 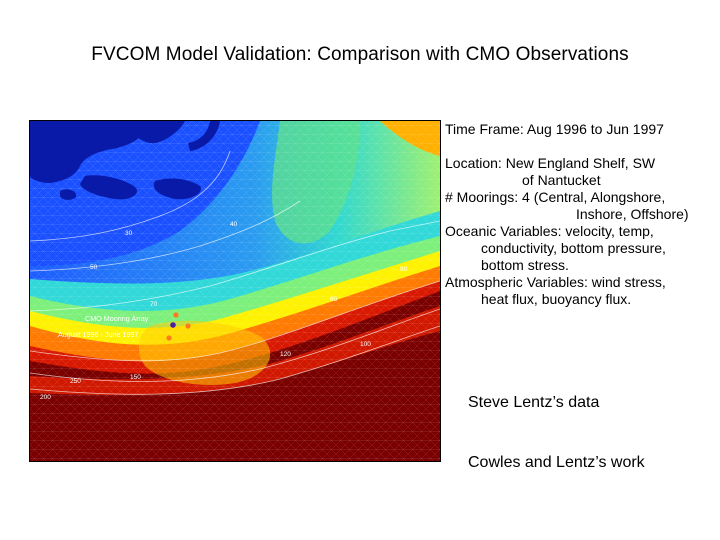 What do you see at coordinates (117, 318) in the screenshot?
I see `mooring-array-label: CMO Mooring Array` at bounding box center [117, 318].